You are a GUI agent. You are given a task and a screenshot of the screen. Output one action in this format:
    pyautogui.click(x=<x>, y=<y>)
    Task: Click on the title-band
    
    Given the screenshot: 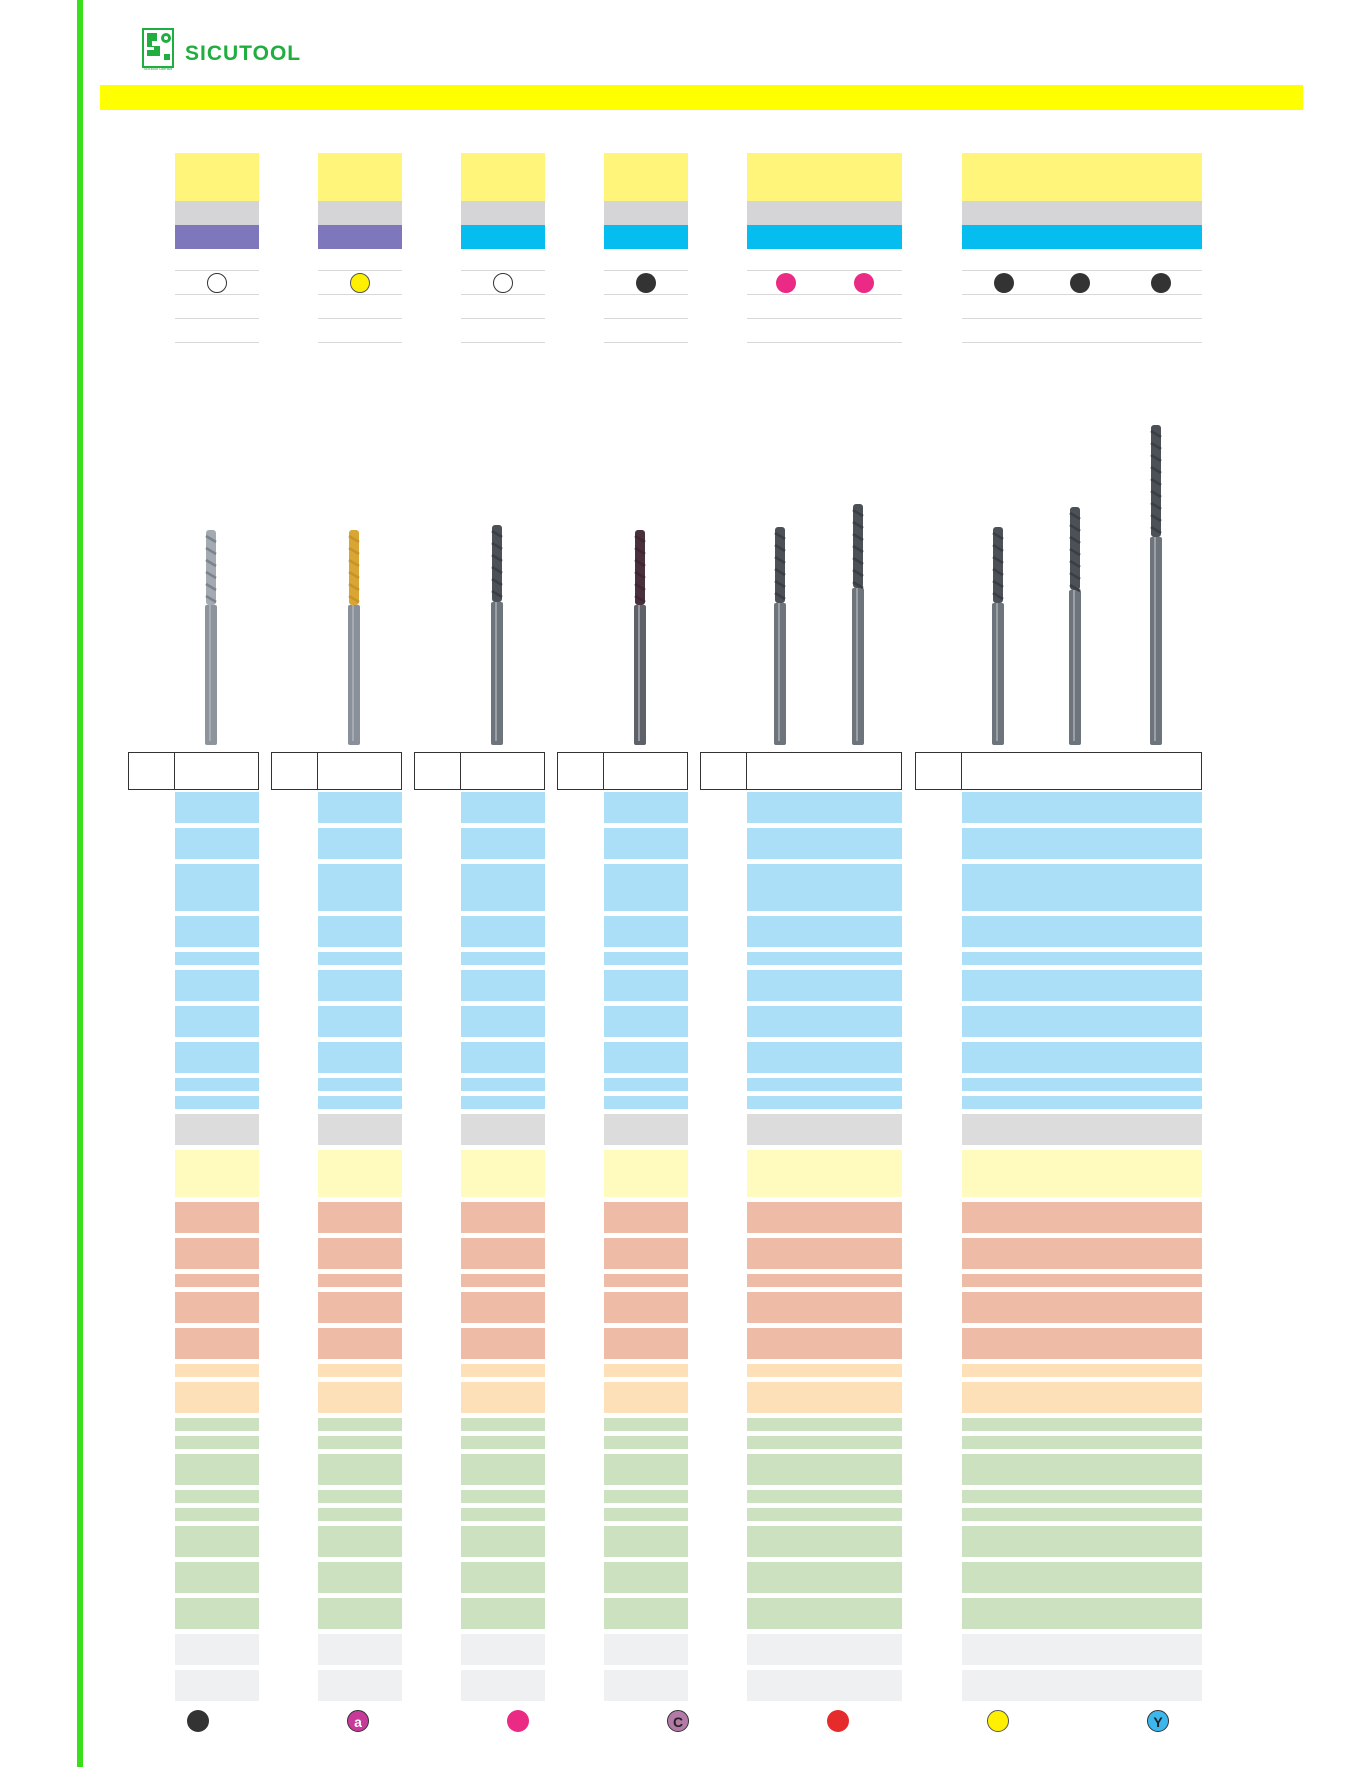 What is the action you would take?
    pyautogui.click(x=701, y=97)
    